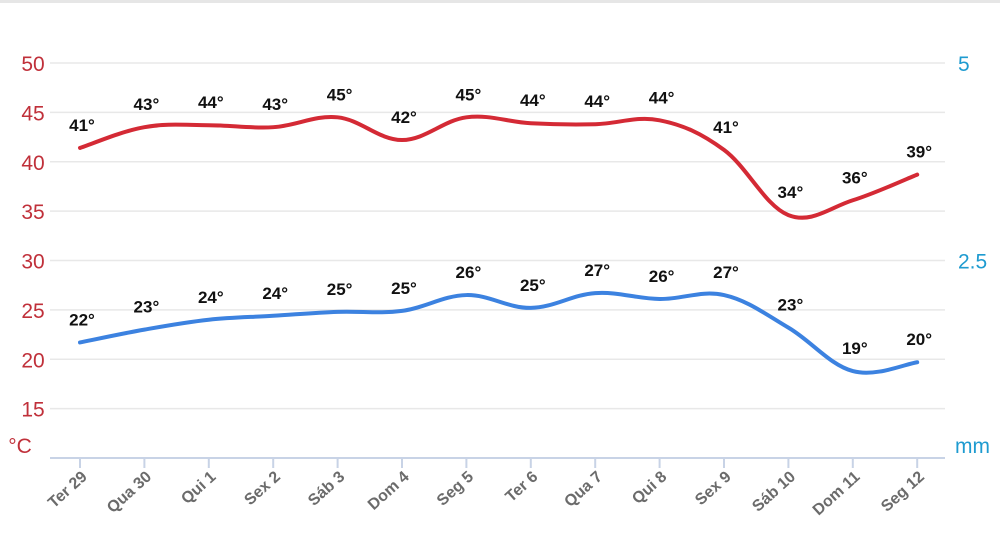 This screenshot has width=1000, height=557. What do you see at coordinates (455, 488) in the screenshot?
I see `x-tick-label: Seg 5` at bounding box center [455, 488].